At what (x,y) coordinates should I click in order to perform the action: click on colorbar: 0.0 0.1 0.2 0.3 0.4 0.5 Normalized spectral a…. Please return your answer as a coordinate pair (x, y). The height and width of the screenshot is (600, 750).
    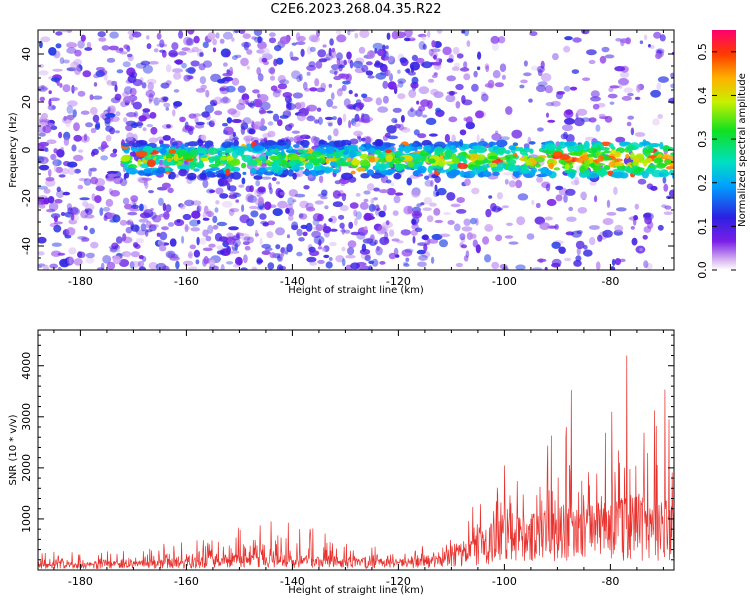
    Looking at the image, I should click on (722, 154).